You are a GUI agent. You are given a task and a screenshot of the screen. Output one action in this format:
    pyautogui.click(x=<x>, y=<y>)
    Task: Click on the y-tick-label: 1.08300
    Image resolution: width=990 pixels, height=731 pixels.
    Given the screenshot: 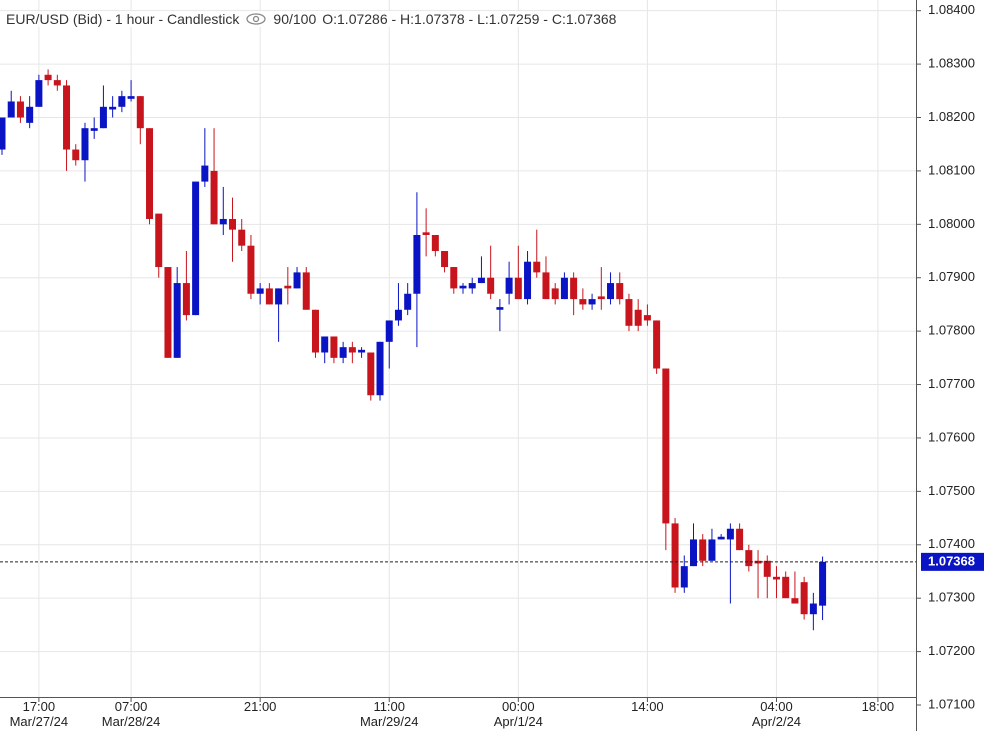 What is the action you would take?
    pyautogui.click(x=951, y=63)
    